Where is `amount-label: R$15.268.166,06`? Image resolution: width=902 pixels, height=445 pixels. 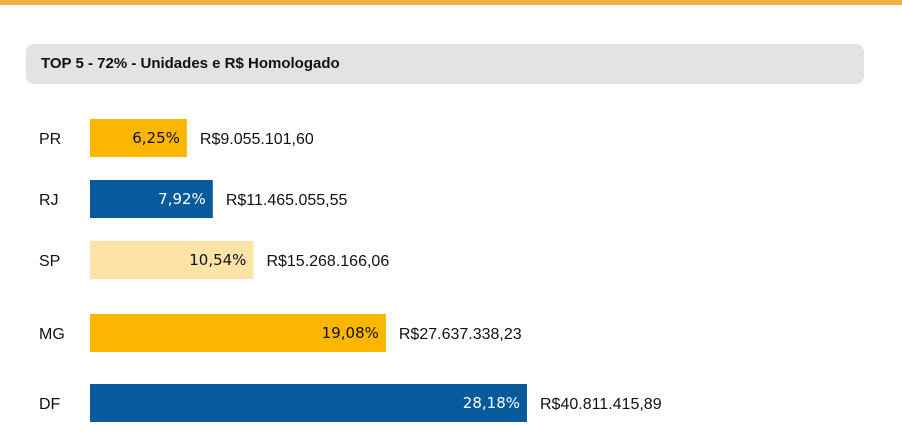 amount-label: R$15.268.166,06 is located at coordinates (327, 261).